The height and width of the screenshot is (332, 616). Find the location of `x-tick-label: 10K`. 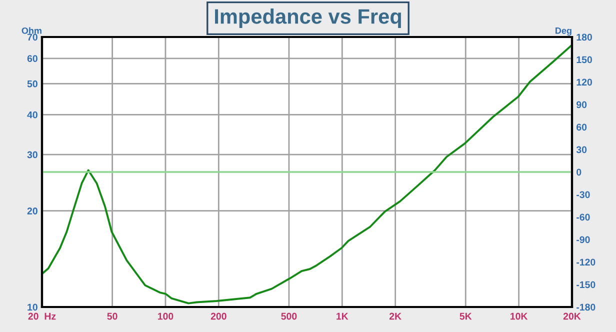

x-tick-label: 10K is located at coordinates (519, 316).